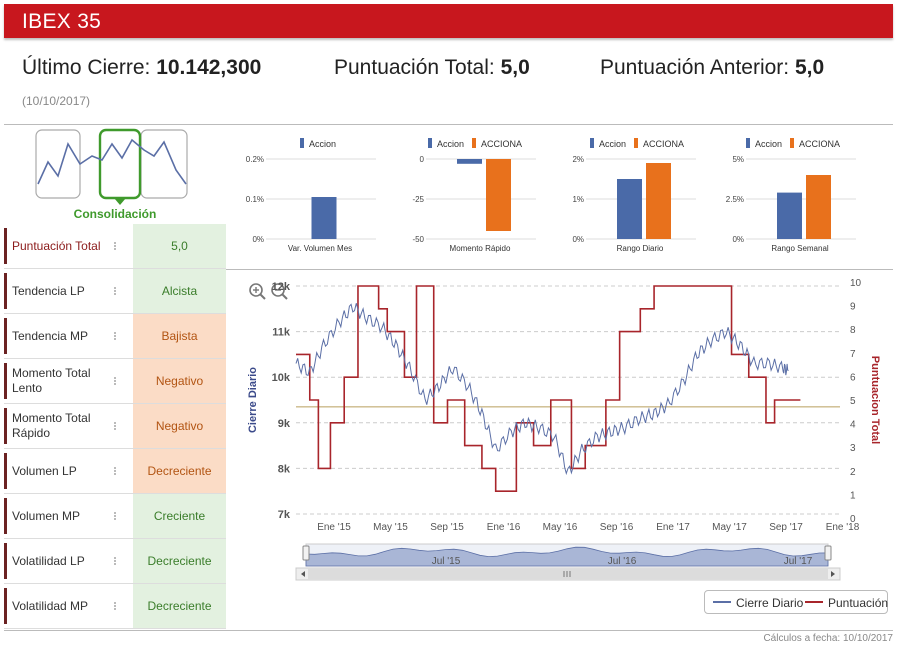 Image resolution: width=901 pixels, height=649 pixels. What do you see at coordinates (56, 381) in the screenshot?
I see `indicator-label: Momento Total Lento` at bounding box center [56, 381].